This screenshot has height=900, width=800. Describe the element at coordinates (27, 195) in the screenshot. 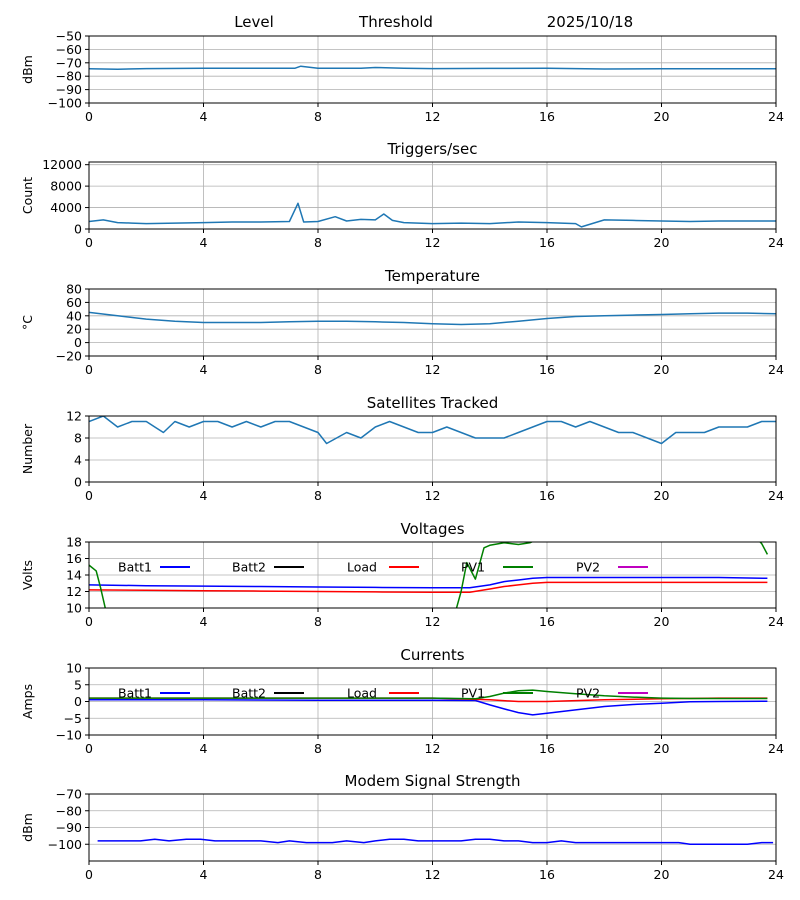

I see `y-axis-label: Count` at that location.